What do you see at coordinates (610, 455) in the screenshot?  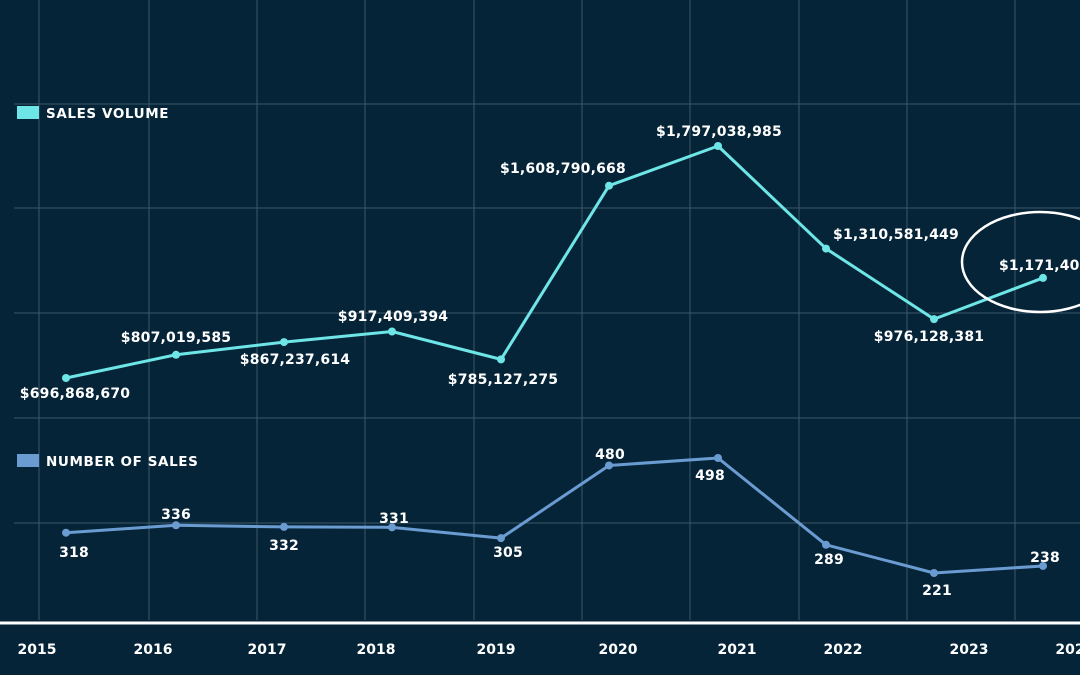 I see `data-label-number-of-sales-2020: 480` at bounding box center [610, 455].